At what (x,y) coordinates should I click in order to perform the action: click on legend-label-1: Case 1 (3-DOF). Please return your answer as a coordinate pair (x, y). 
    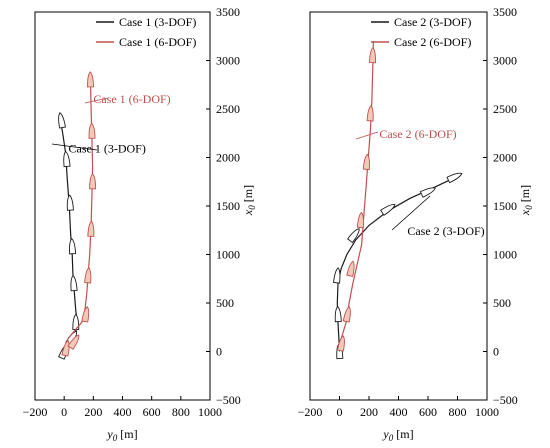
    Looking at the image, I should click on (157, 22).